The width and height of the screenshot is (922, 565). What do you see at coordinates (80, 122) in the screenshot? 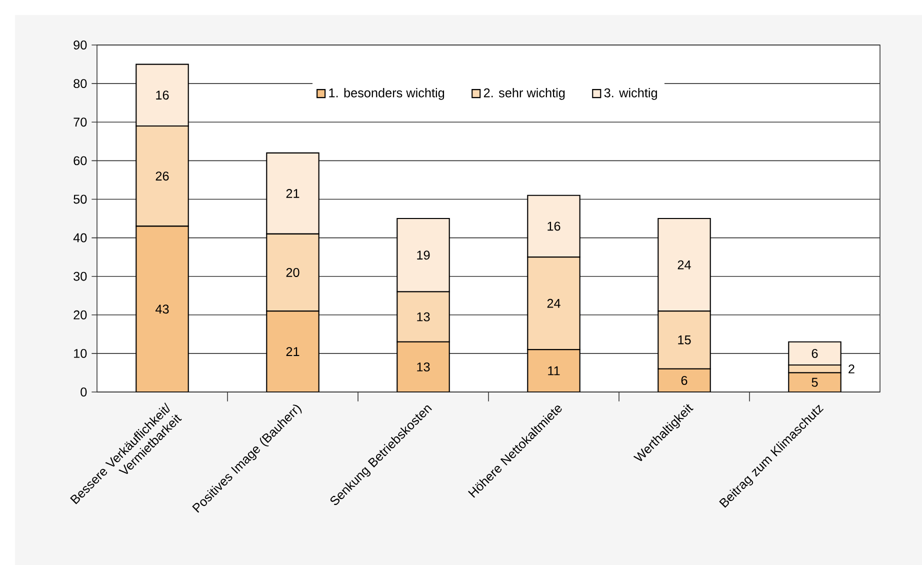
I see `y-tick-label: 70` at bounding box center [80, 122].